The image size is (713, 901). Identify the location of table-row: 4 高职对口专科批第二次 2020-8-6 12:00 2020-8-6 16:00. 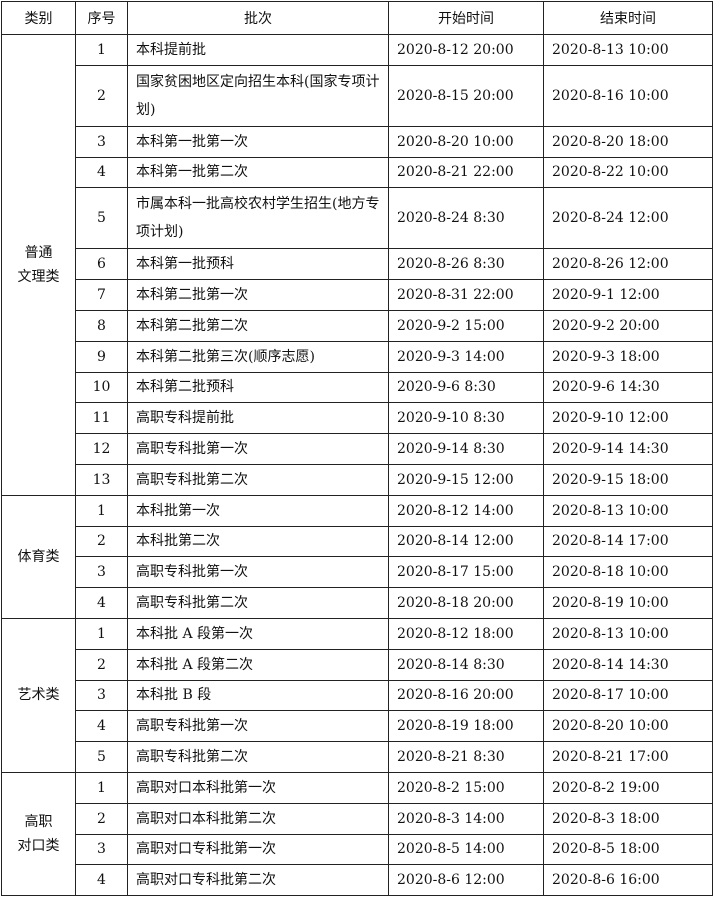
(357, 880).